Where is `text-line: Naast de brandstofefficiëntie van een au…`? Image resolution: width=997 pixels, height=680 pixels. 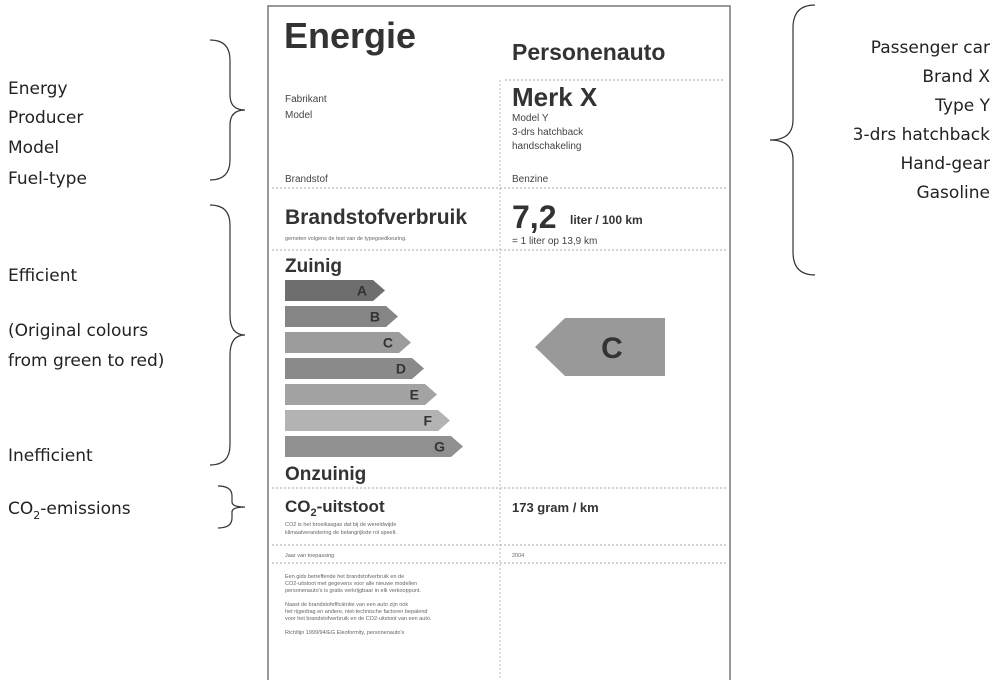 text-line: Naast de brandstofefficiëntie van een au… is located at coordinates (346, 605).